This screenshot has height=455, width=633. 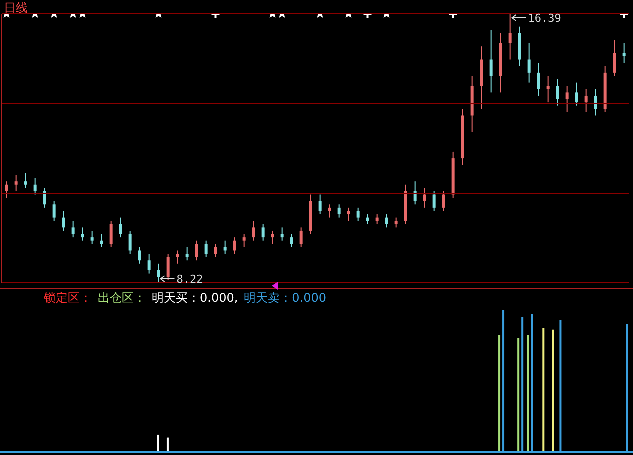 What do you see at coordinates (545, 18) in the screenshot?
I see `annotation: 16.39` at bounding box center [545, 18].